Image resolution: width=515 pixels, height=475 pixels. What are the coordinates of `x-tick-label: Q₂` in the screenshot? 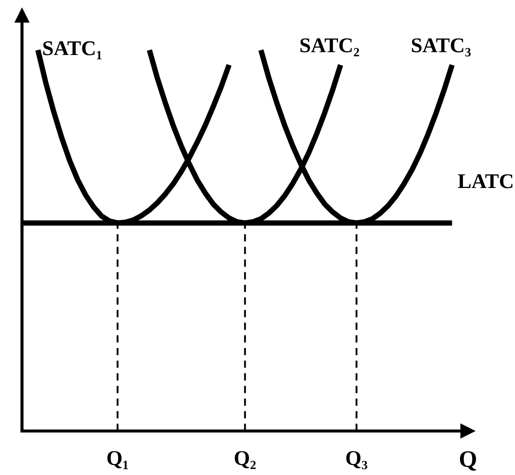 It's located at (245, 460).